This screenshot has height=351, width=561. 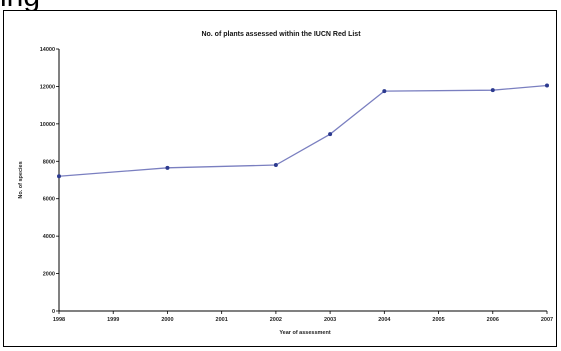 What do you see at coordinates (49, 237) in the screenshot?
I see `y-tick-label: 4000` at bounding box center [49, 237].